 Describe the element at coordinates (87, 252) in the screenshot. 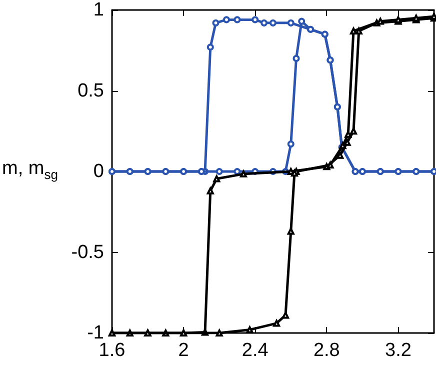

I see `y-tick-label: -0.5` at that location.